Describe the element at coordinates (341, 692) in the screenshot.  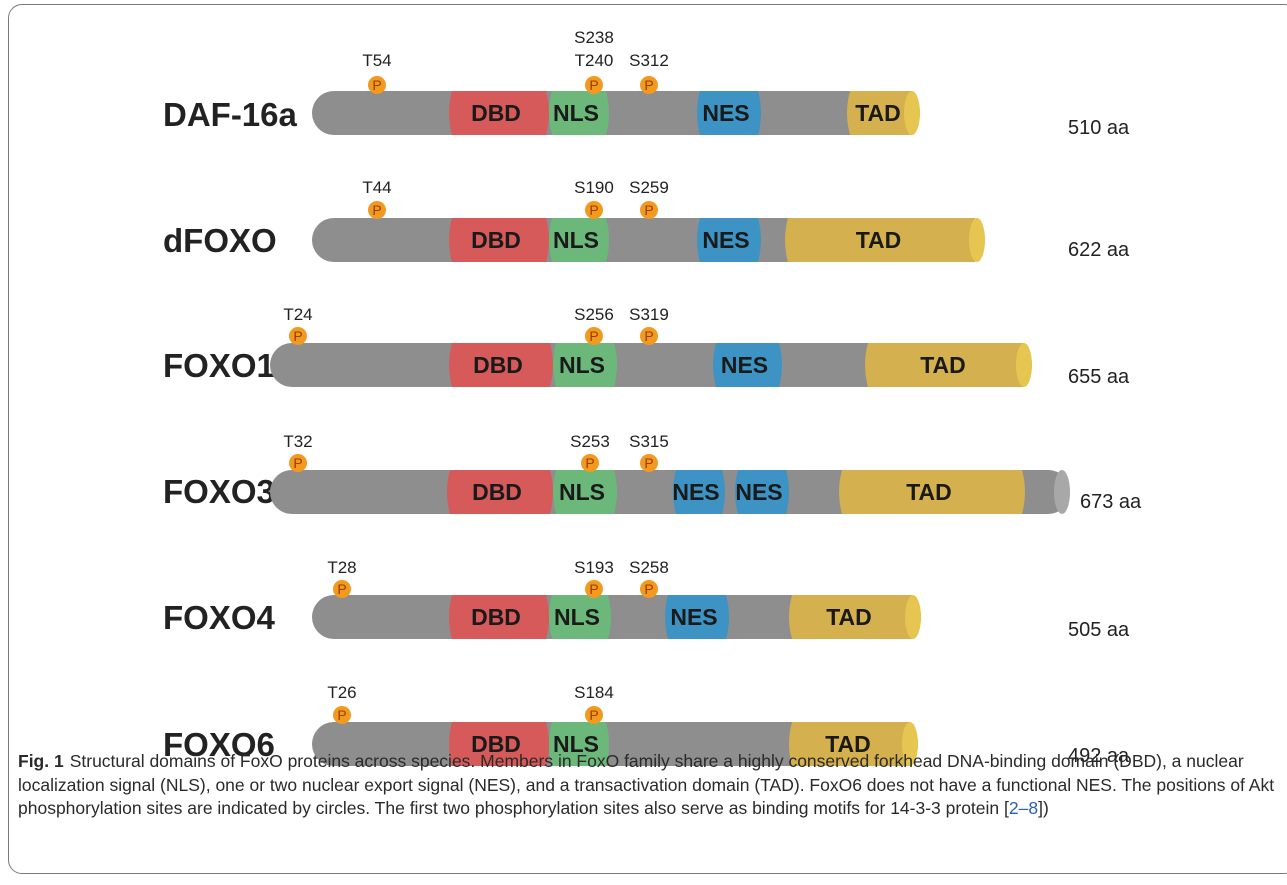
I see `phospho-site-label: T26` at that location.